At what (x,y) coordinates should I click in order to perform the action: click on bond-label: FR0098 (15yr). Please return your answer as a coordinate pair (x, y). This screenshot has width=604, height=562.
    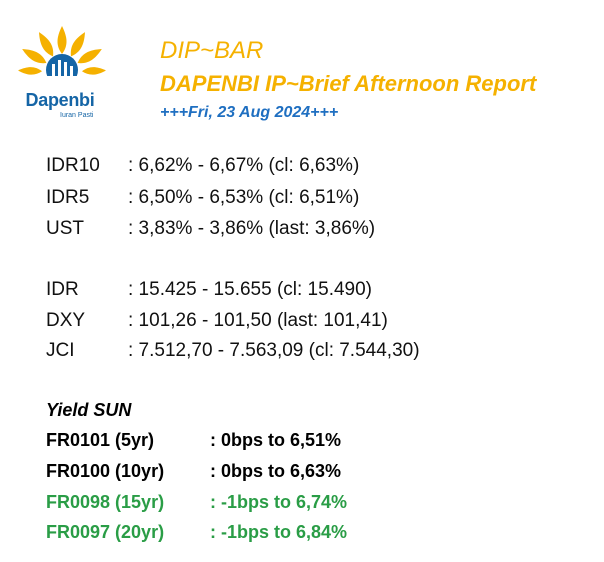
    Looking at the image, I should click on (105, 502).